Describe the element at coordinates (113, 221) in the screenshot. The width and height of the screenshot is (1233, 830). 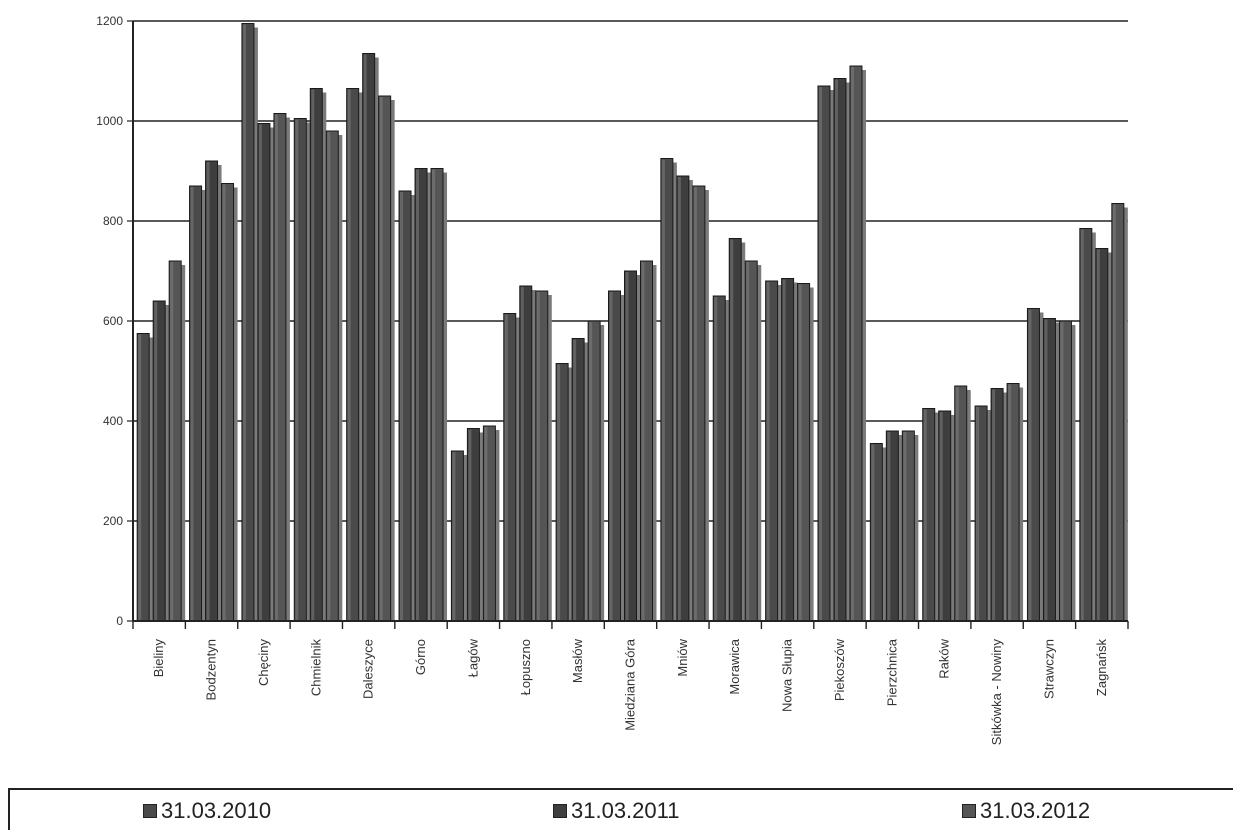
I see `y-tick-label-800: 800` at that location.